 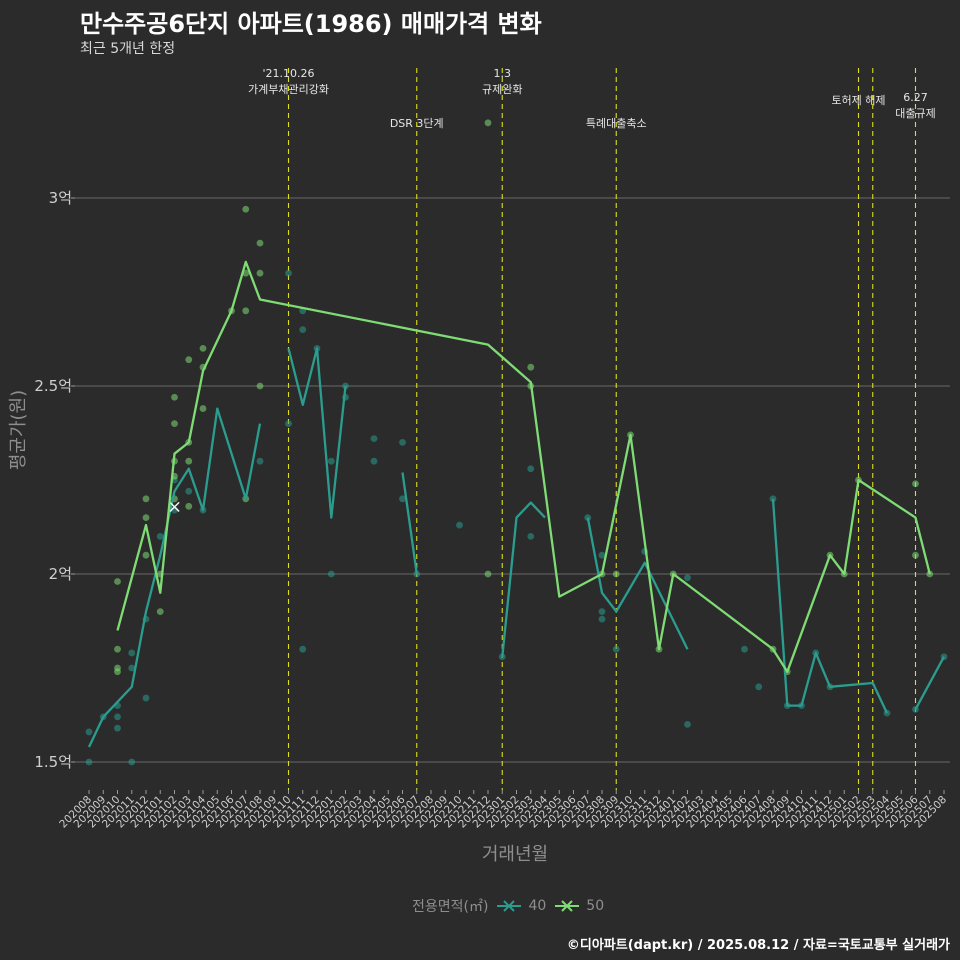 What do you see at coordinates (288, 73) in the screenshot?
I see `event-label: '21.10.26` at bounding box center [288, 73].